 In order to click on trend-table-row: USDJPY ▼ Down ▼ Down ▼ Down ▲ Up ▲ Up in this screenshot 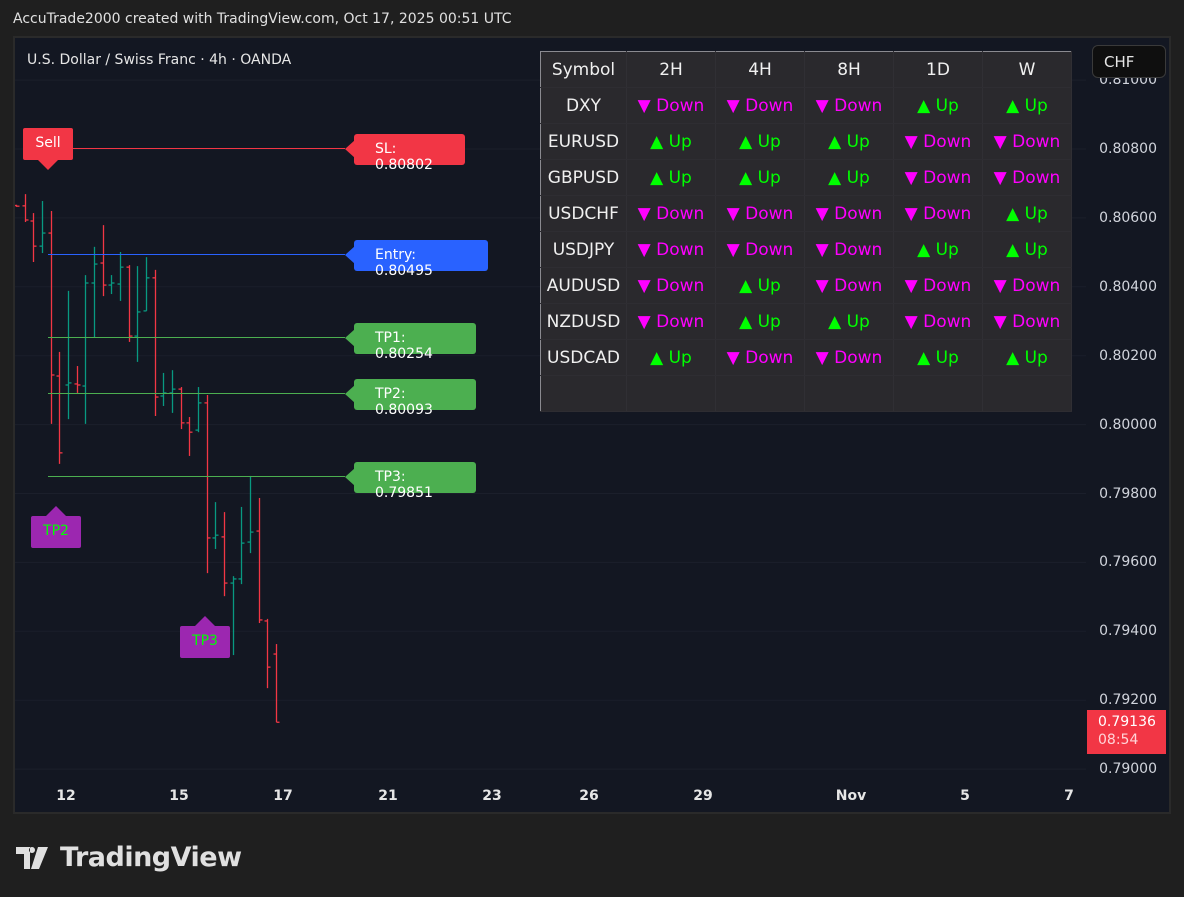, I will do `click(806, 249)`.